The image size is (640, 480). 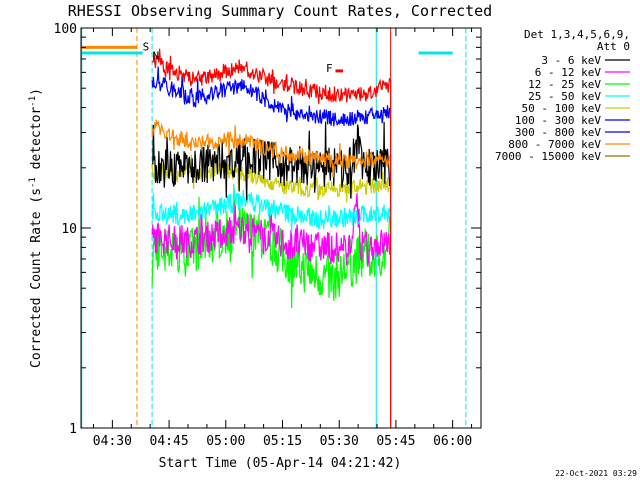 I want to click on legend-entry-label: 3 - 6 keV, so click(x=571, y=60).